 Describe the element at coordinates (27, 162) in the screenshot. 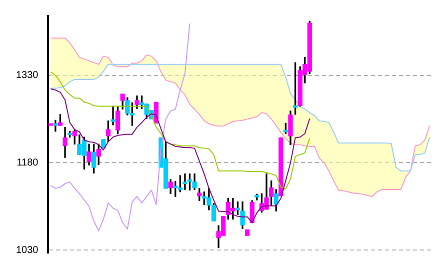

I see `y-tick-label: 1180` at that location.